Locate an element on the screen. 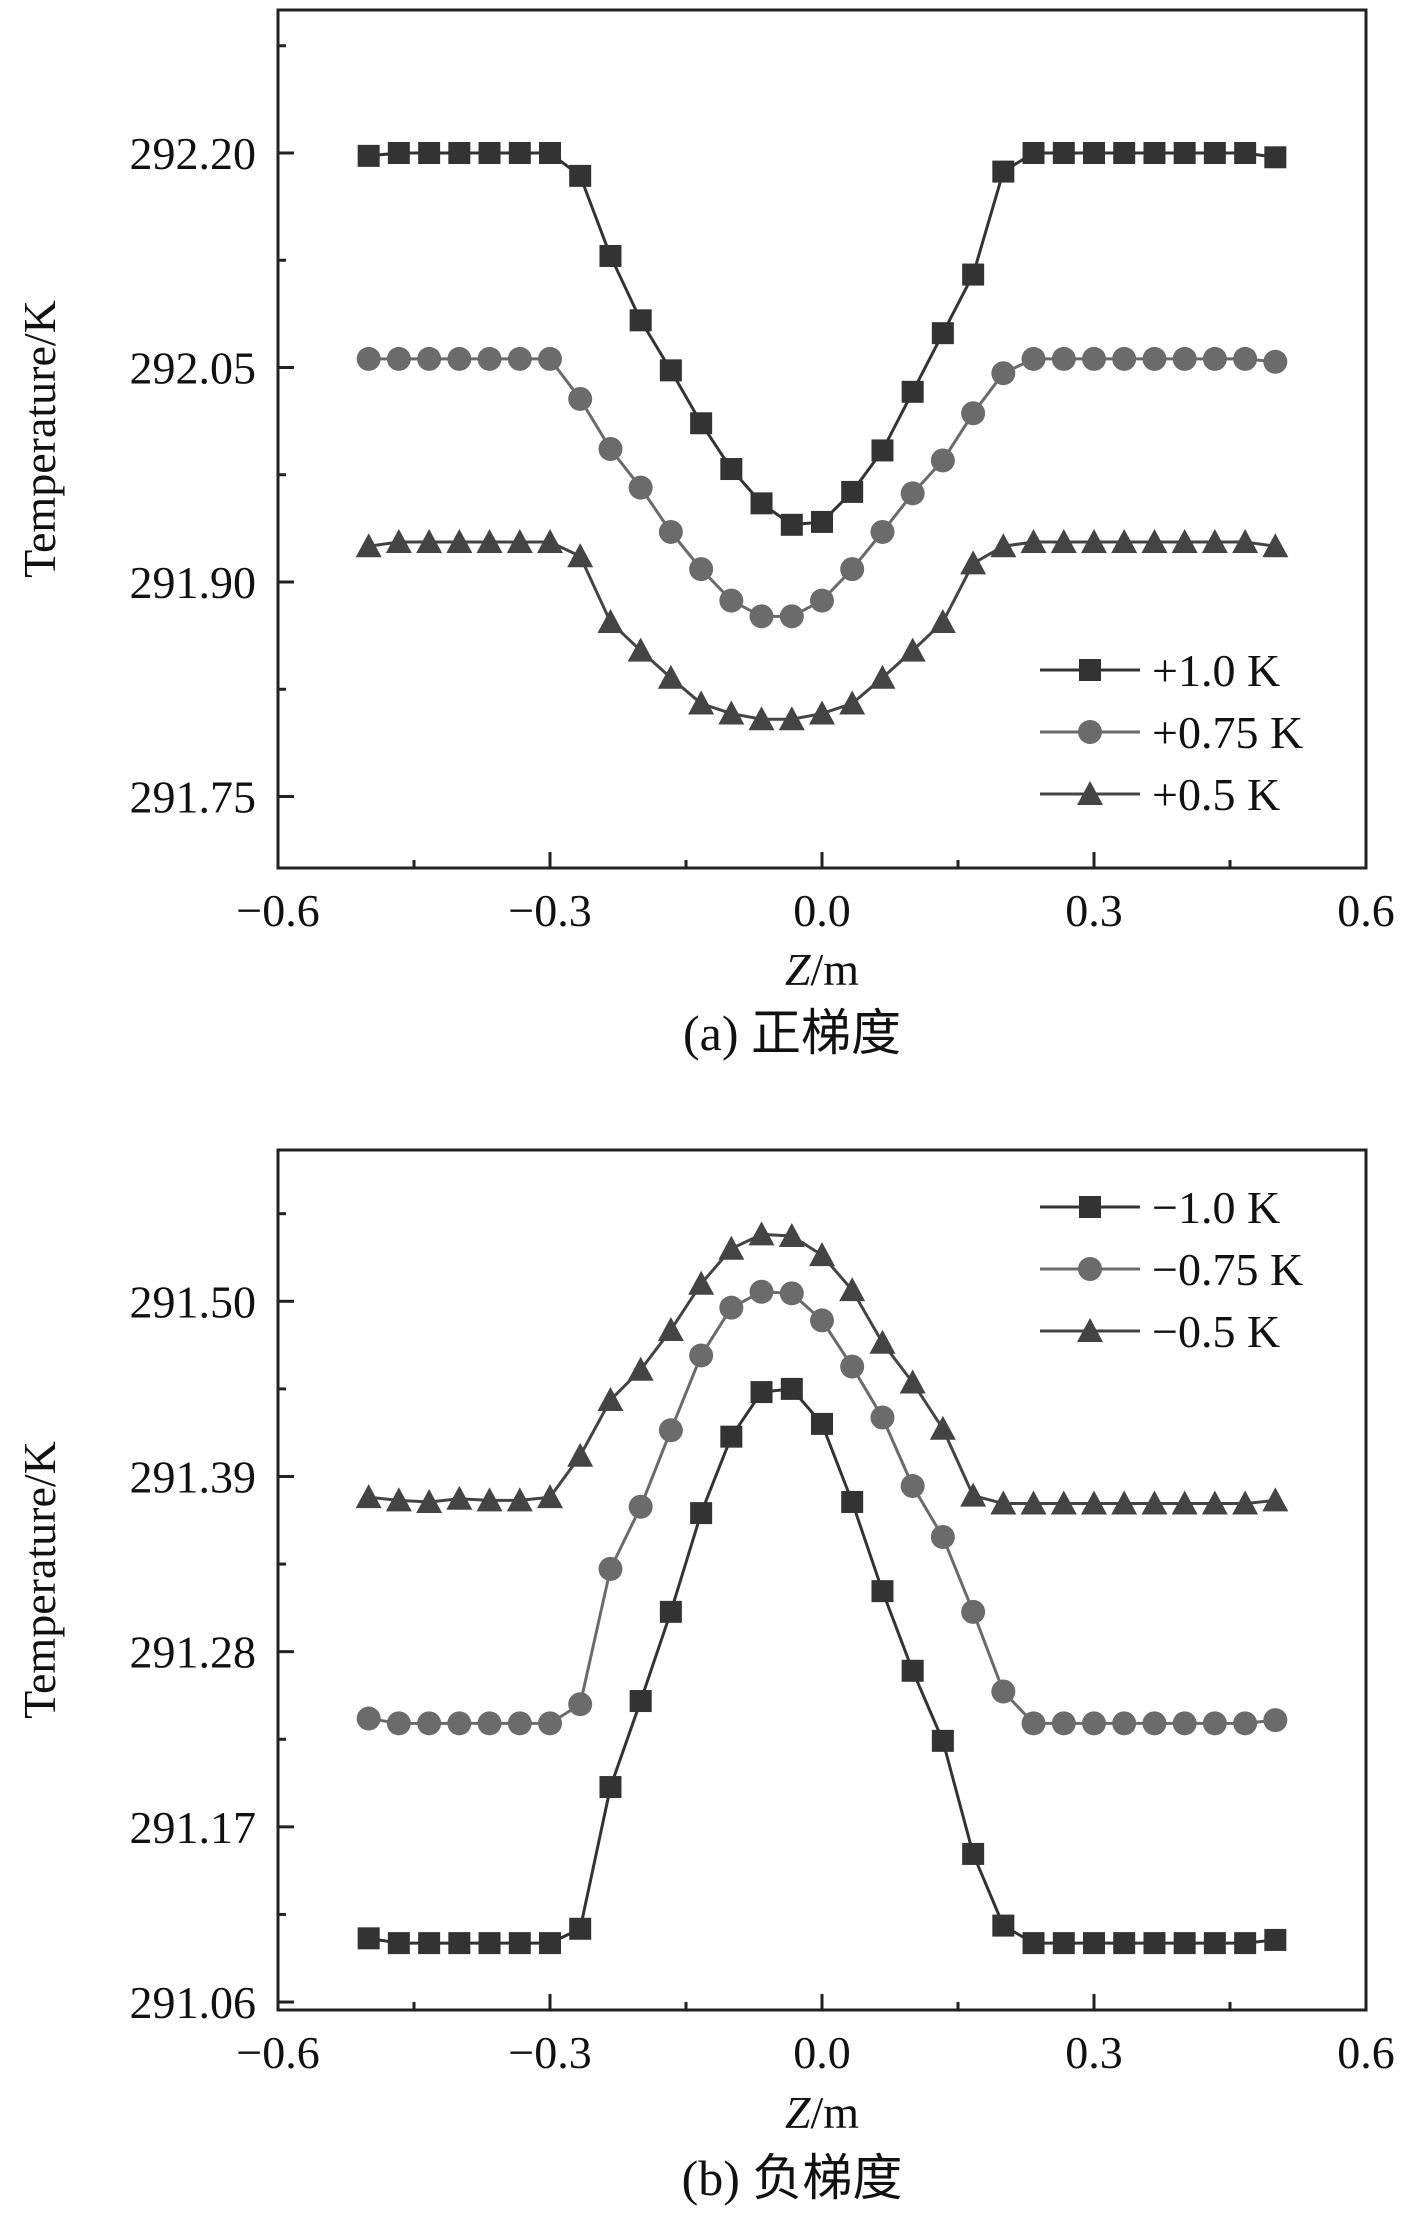 The width and height of the screenshot is (1417, 2214). y-tick-label: 291.06 is located at coordinates (193, 2002).